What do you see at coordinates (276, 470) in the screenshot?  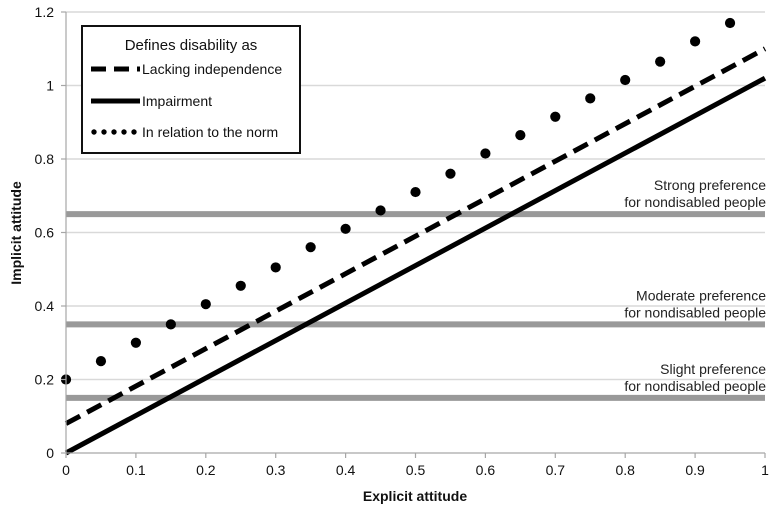 I see `x-tick-label: 0.3` at bounding box center [276, 470].